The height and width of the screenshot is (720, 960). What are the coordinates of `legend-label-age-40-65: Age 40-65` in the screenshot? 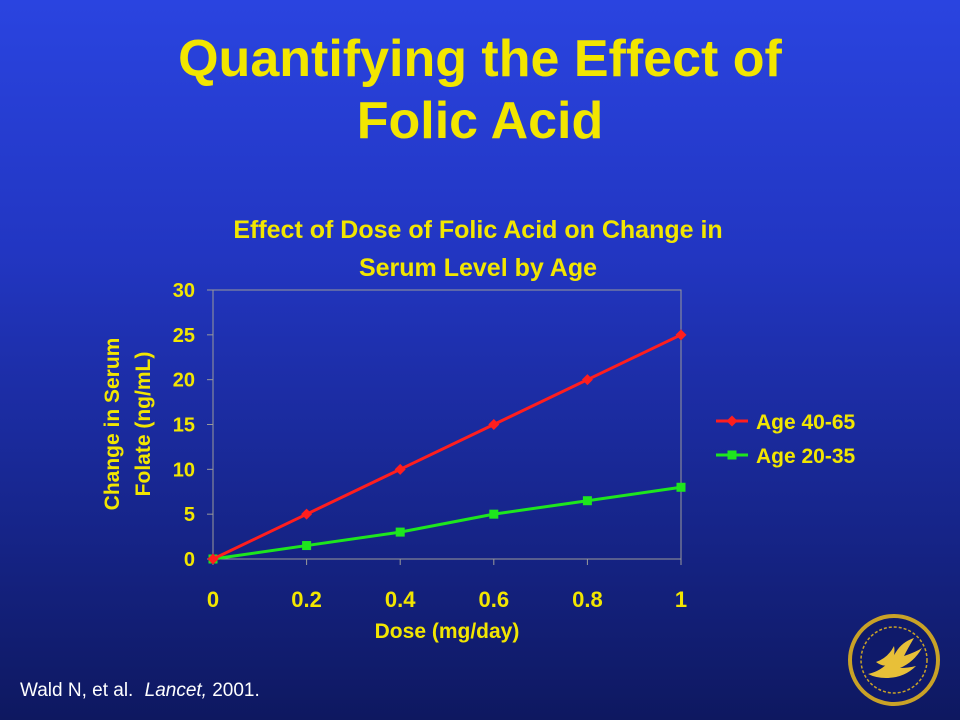 It's located at (806, 422).